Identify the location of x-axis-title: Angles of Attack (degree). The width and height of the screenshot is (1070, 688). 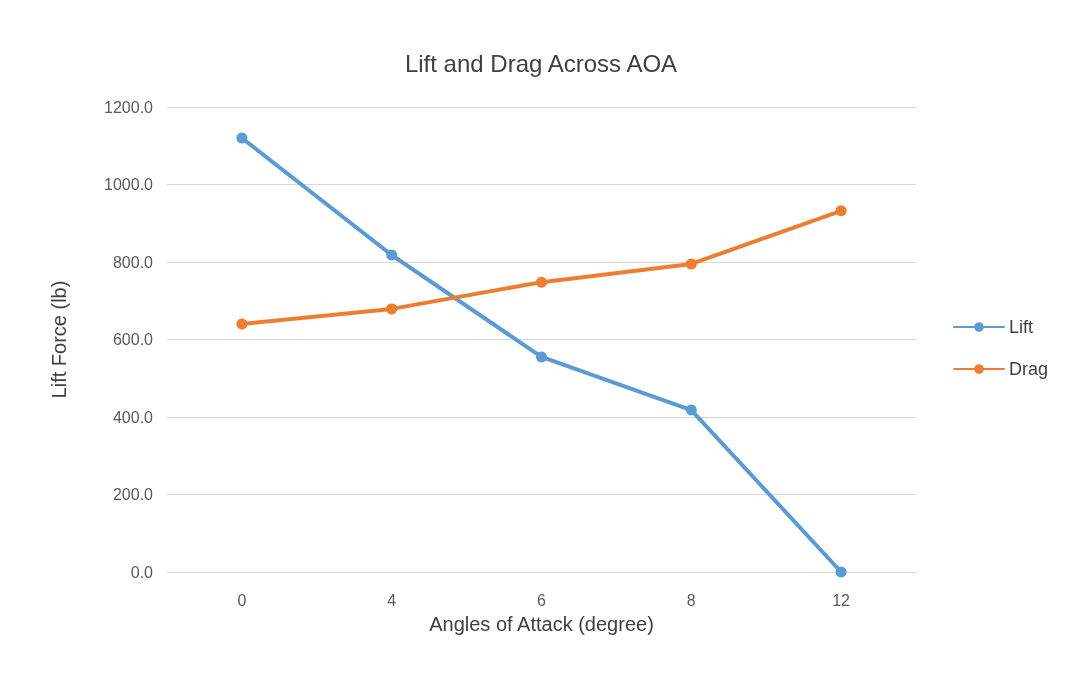
(541, 624).